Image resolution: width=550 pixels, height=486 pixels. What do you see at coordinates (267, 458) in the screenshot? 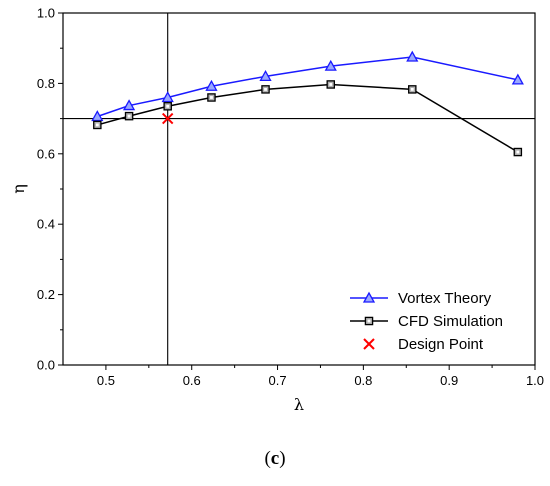
I see `caption-open-paren: (` at bounding box center [267, 458].